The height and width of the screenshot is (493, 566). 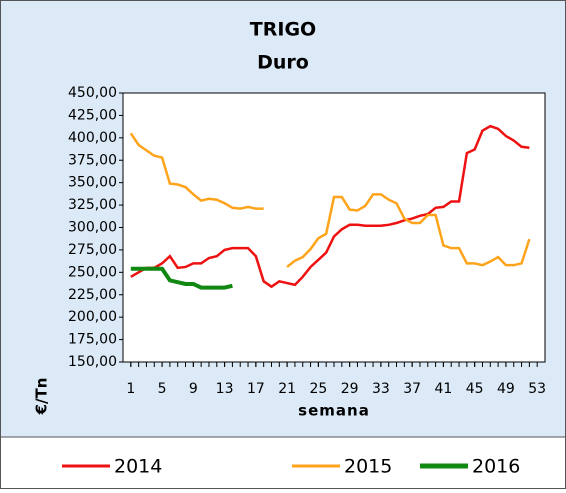 What do you see at coordinates (283, 462) in the screenshot?
I see `legend-box` at bounding box center [283, 462].